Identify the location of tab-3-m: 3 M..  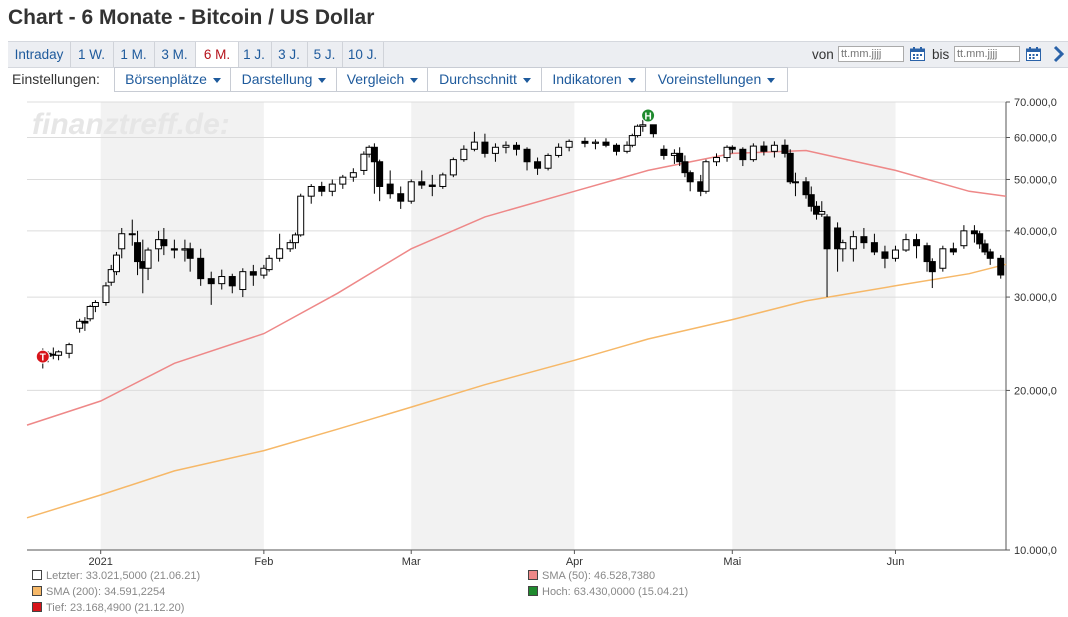
(175, 54).